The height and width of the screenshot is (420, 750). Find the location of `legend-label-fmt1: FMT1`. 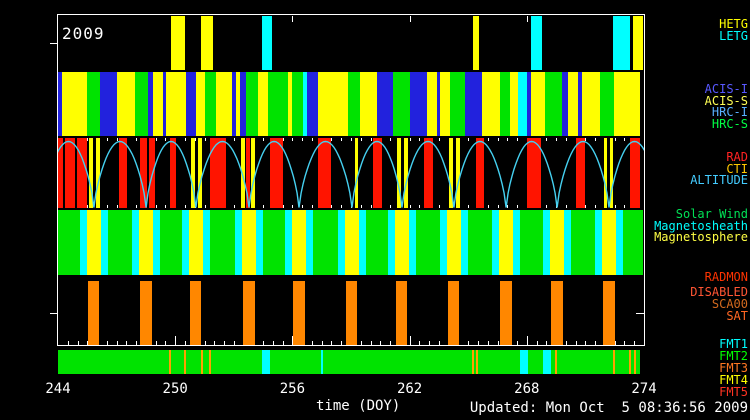

legend-label-fmt1: FMT1 is located at coordinates (733, 344).